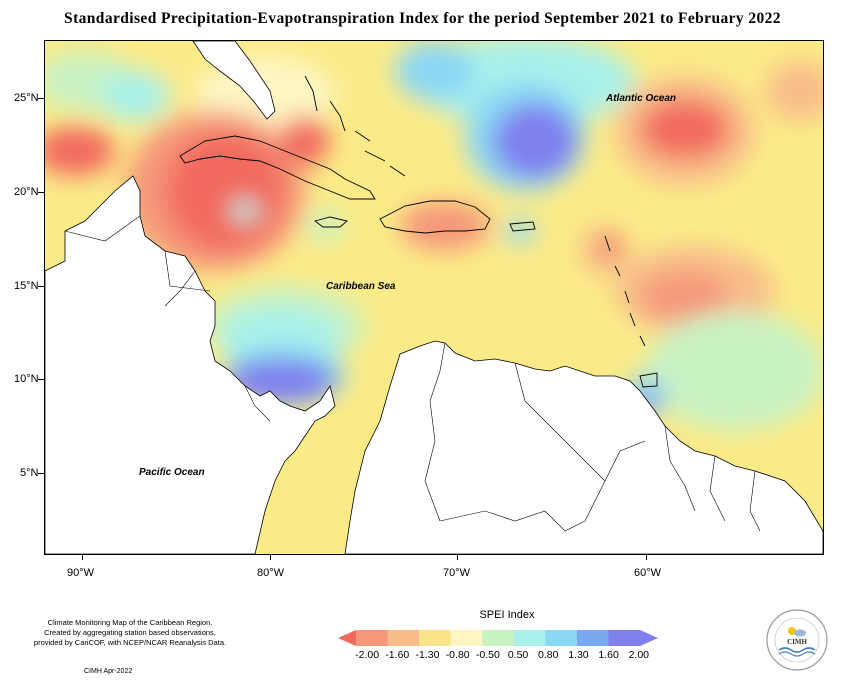  What do you see at coordinates (457, 655) in the screenshot?
I see `legend-tick-label: -0.80` at bounding box center [457, 655].